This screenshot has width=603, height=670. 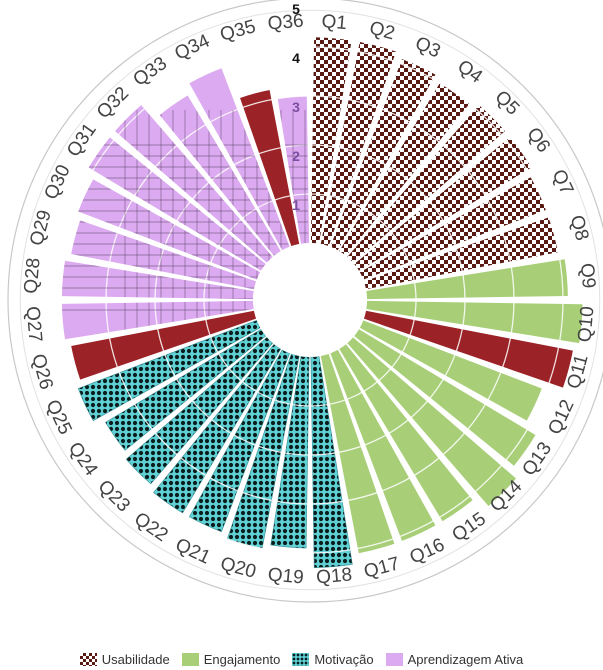 I want to click on legend-swatch-motivacao, so click(x=301, y=659).